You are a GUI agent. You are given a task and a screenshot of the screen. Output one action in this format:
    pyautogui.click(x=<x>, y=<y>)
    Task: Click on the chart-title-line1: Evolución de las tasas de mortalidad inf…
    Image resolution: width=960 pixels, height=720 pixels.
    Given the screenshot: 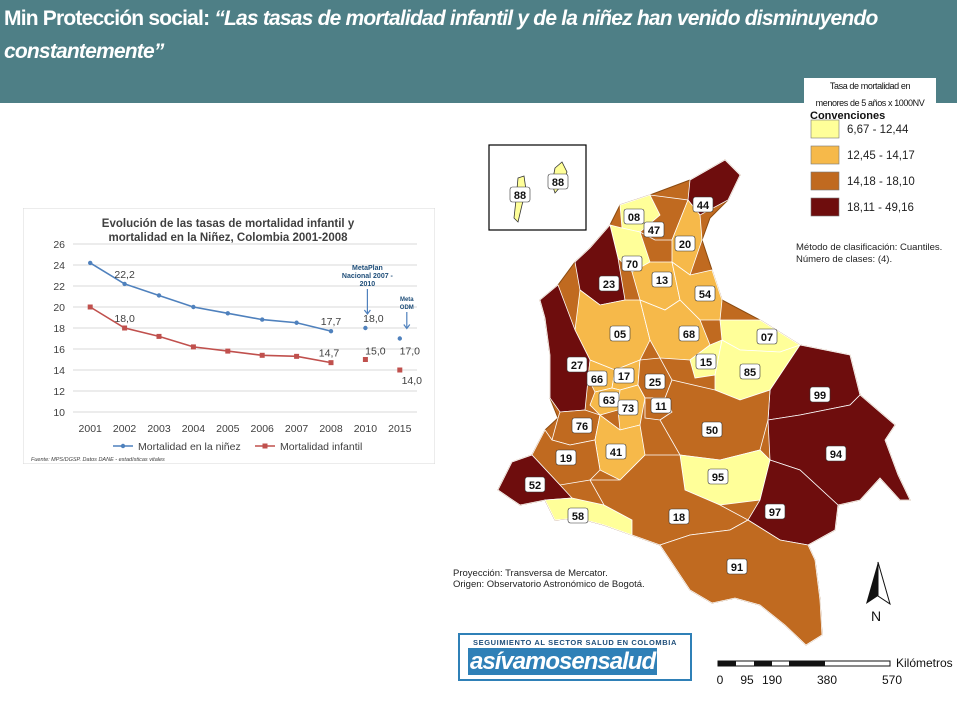 What is the action you would take?
    pyautogui.click(x=228, y=224)
    